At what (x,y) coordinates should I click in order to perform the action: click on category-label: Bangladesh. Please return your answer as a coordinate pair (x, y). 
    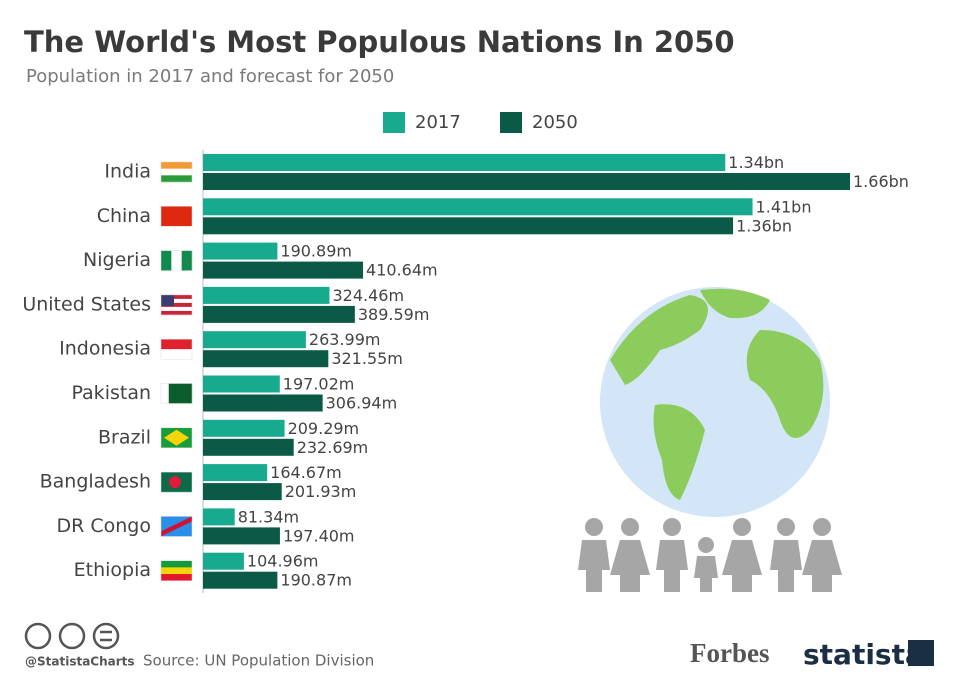
    Looking at the image, I should click on (95, 482).